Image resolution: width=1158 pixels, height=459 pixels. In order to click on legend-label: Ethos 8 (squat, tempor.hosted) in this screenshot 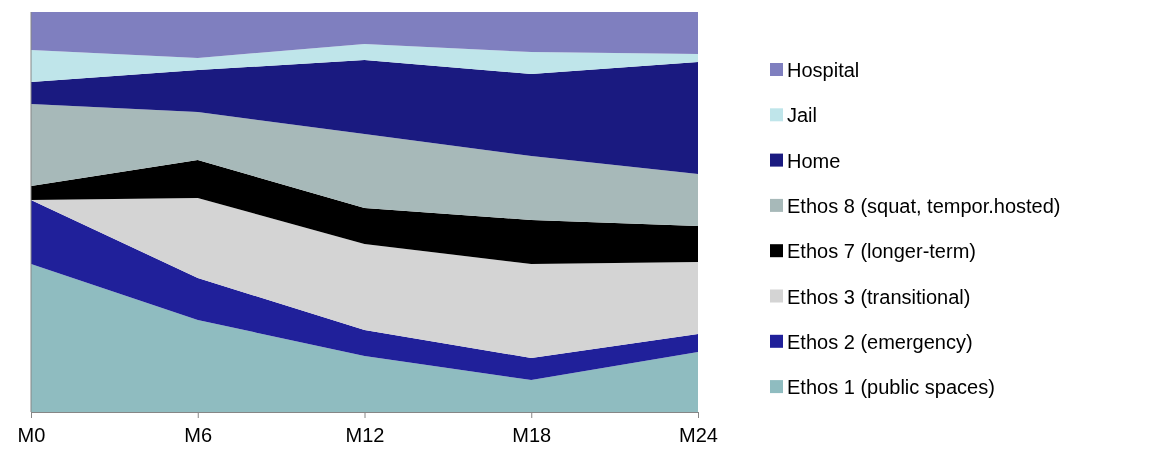, I will do `click(924, 205)`.